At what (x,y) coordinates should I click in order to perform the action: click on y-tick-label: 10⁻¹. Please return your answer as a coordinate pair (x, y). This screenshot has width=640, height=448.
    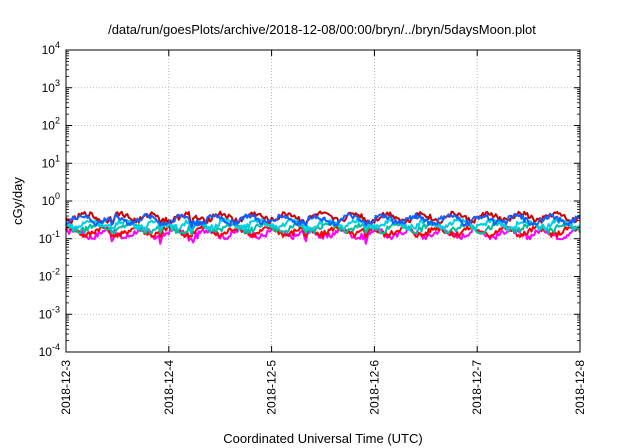
    Looking at the image, I should click on (49, 237).